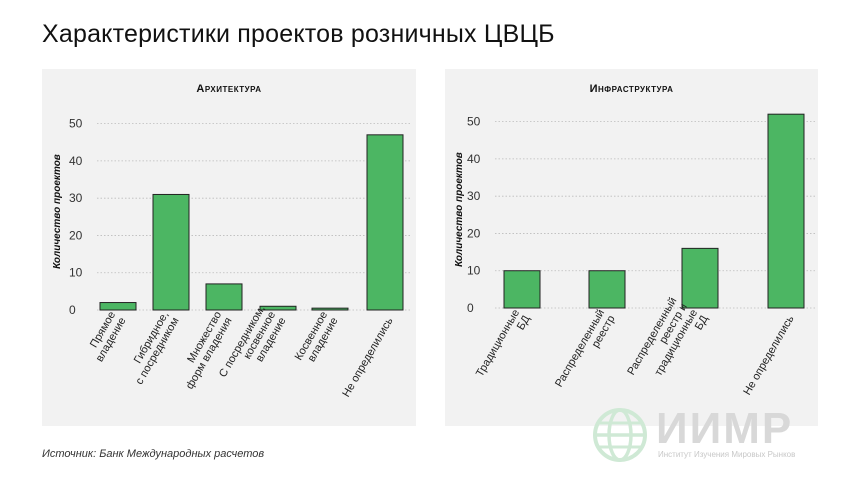 The image size is (860, 484). Describe the element at coordinates (76, 124) in the screenshot. I see `architecture-y-tick-label: 50` at that location.